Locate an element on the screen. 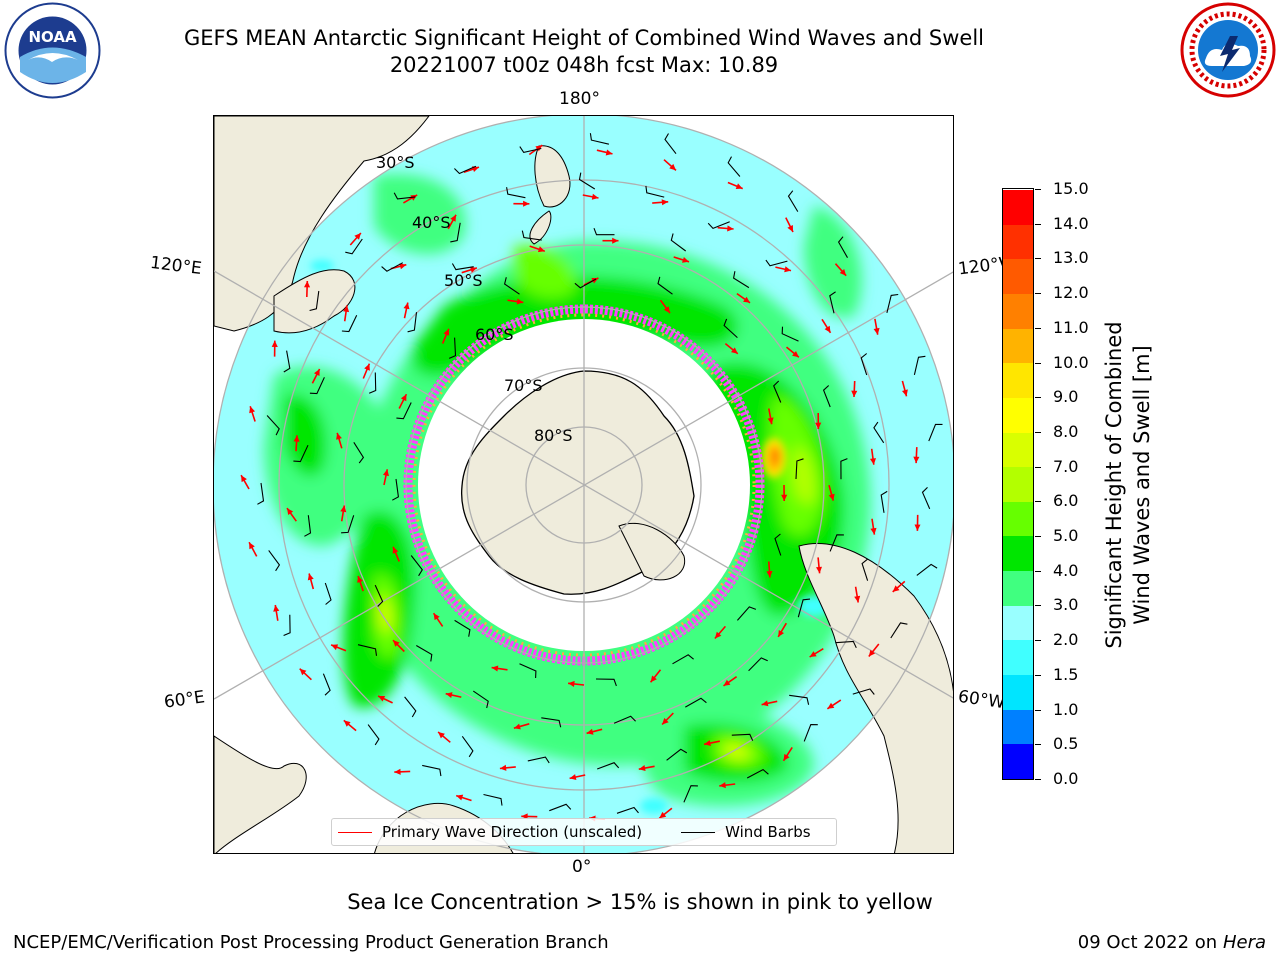  colorbar-tick-label: 13.0 is located at coordinates (1071, 258).